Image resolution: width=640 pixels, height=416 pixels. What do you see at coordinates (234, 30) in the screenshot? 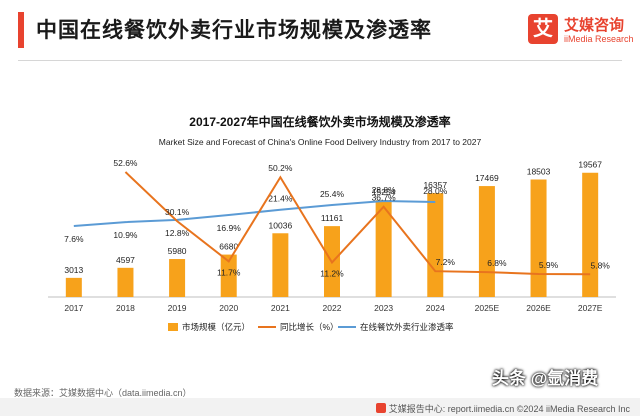
I see `page-title: 中国在线餐饮外卖行业市场规模及渗透率` at bounding box center [234, 30].